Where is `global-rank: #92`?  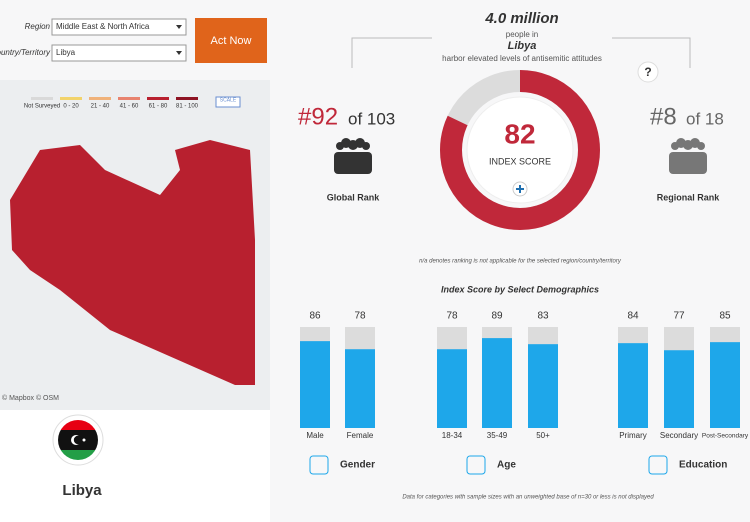 global-rank: #92 is located at coordinates (318, 116).